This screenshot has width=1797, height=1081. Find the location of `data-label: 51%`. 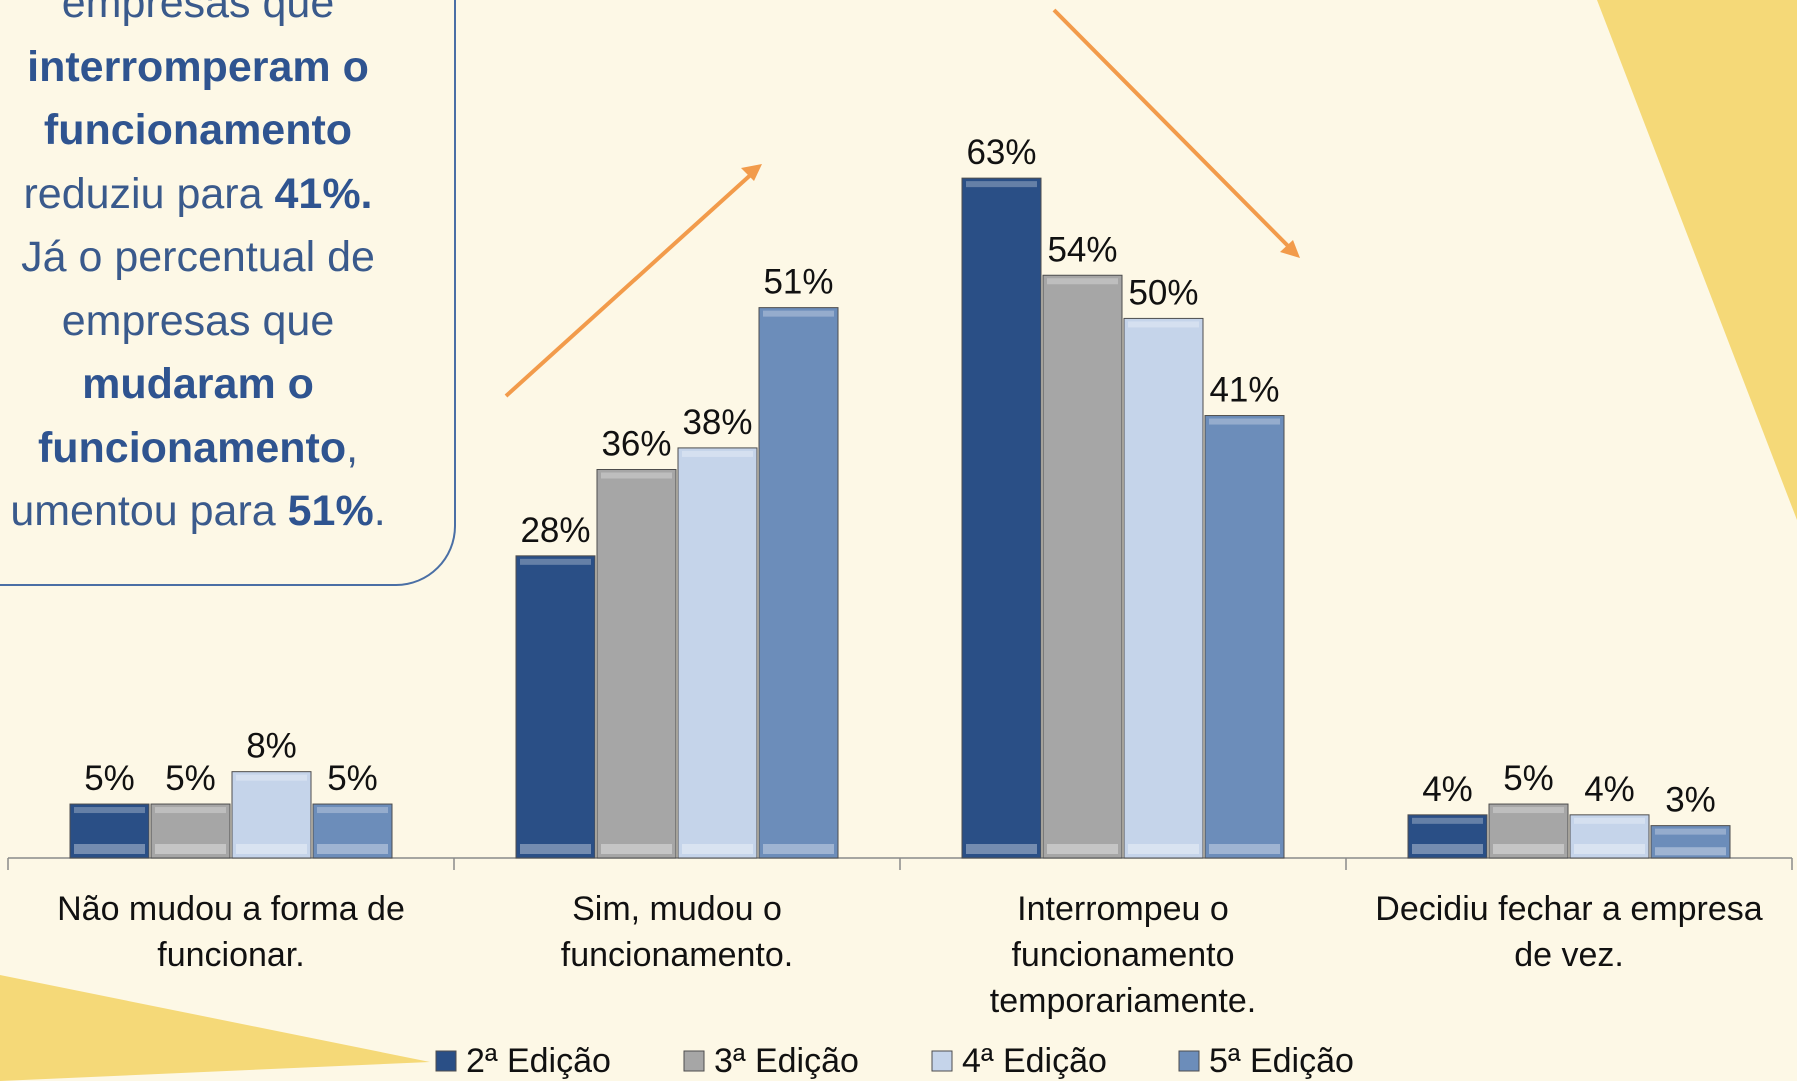

data-label: 51% is located at coordinates (798, 282).